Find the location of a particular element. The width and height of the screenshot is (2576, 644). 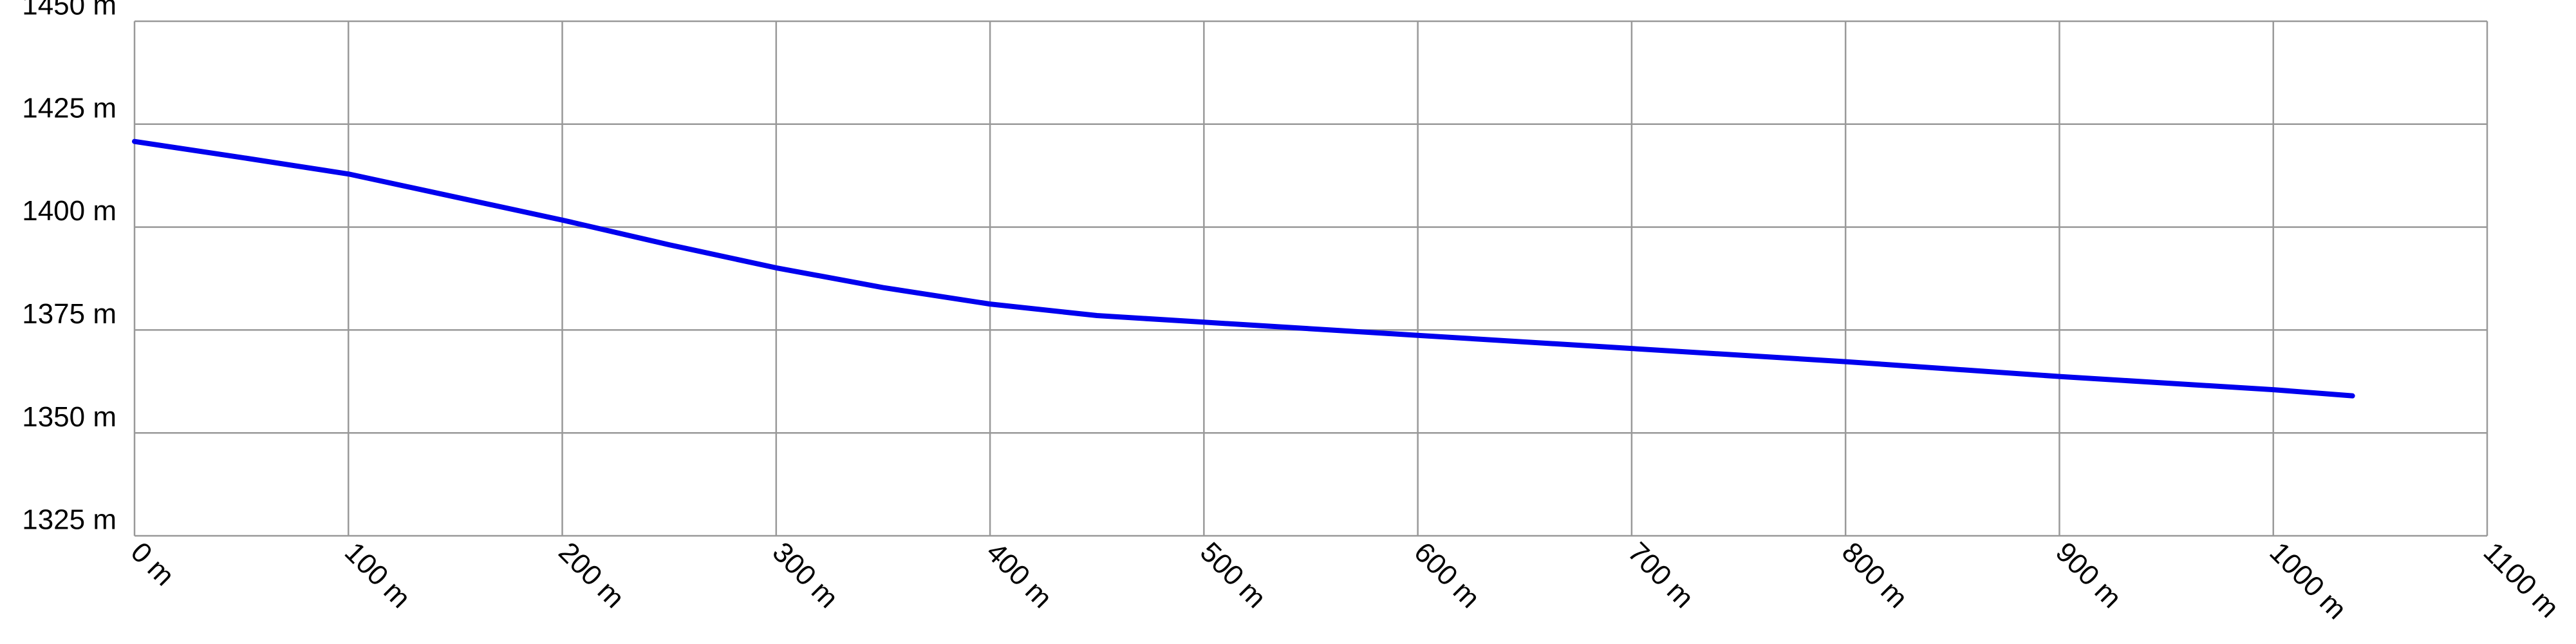

x-tick-label: 400 m is located at coordinates (1019, 575).